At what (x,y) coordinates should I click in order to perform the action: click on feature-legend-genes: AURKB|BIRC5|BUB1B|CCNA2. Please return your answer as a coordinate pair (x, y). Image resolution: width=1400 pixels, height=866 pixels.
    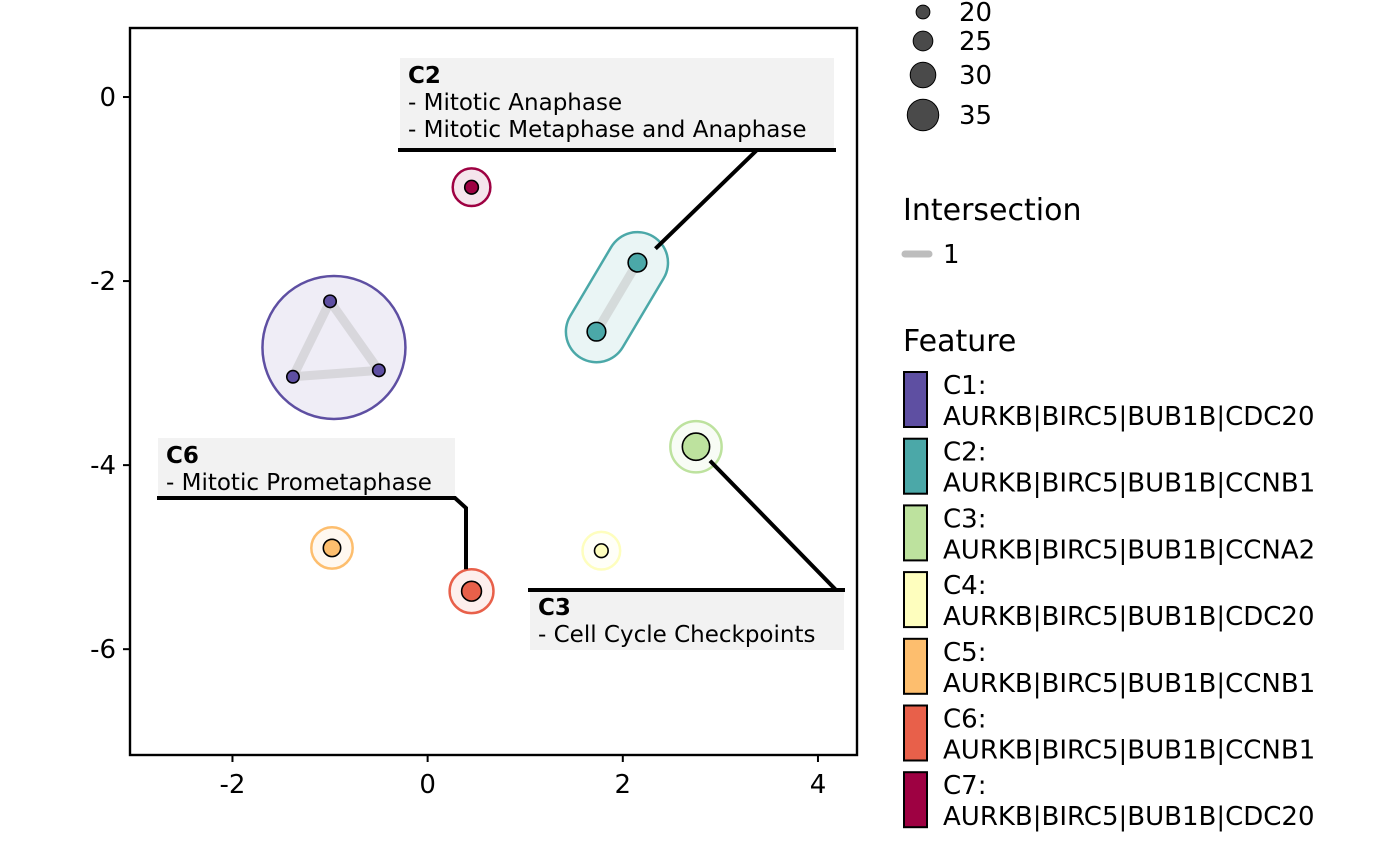
    Looking at the image, I should click on (1129, 550).